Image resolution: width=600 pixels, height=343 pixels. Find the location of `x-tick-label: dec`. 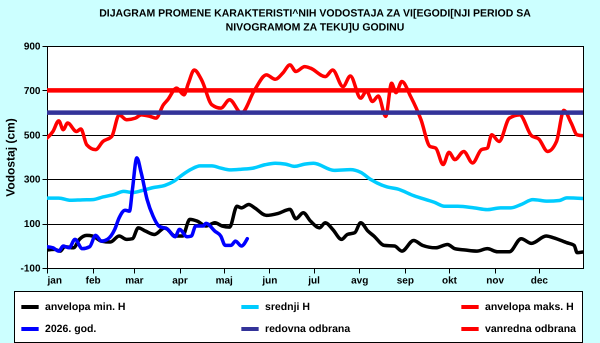

x-tick-label: dec is located at coordinates (539, 281).